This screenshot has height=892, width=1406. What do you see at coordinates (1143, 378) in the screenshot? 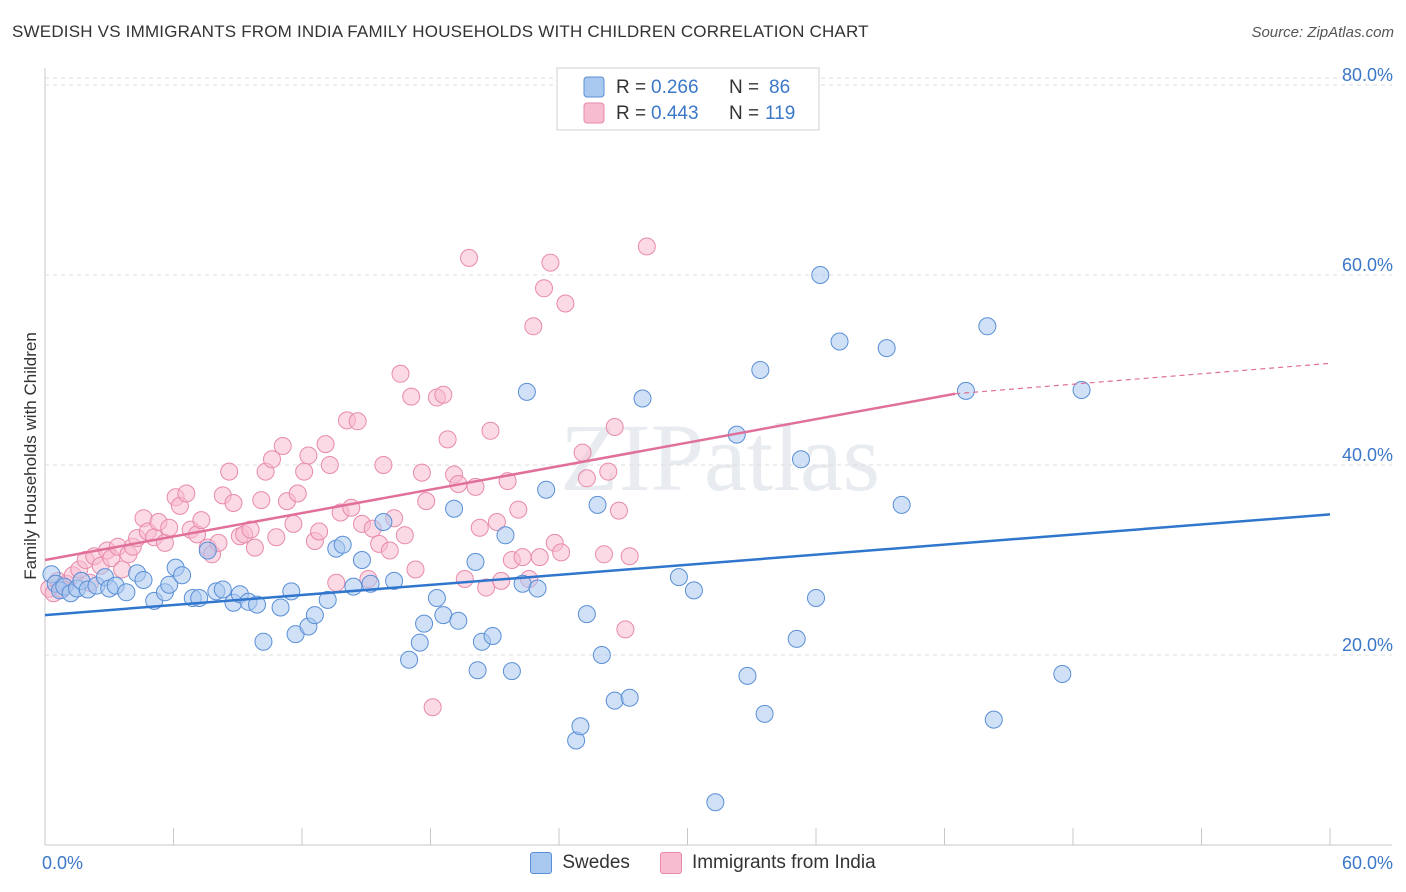
I see `india-trend-extension` at bounding box center [1143, 378].